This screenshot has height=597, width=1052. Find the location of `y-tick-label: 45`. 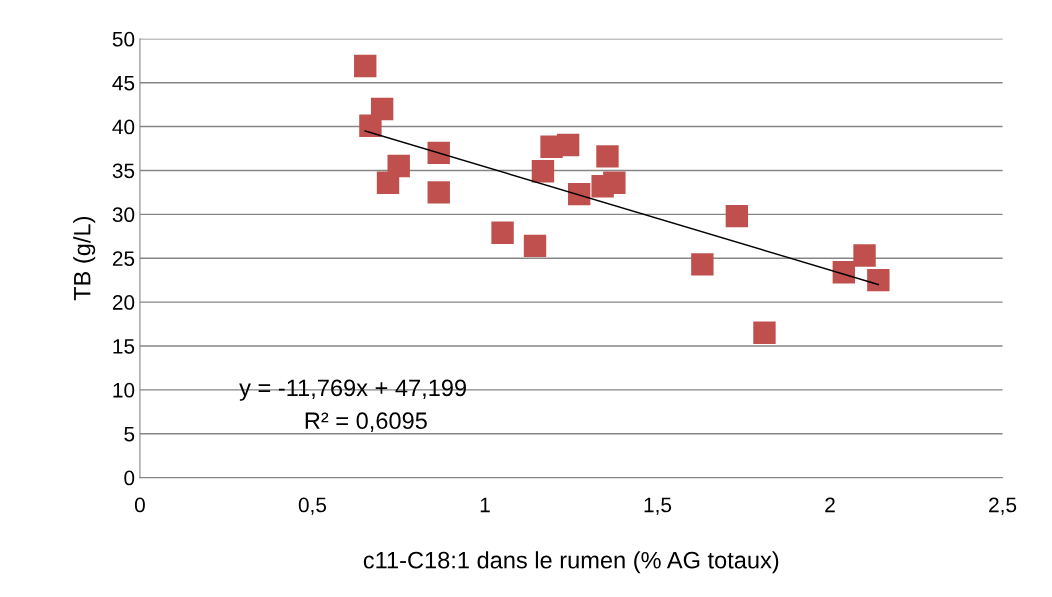

y-tick-label: 45 is located at coordinates (123, 83).